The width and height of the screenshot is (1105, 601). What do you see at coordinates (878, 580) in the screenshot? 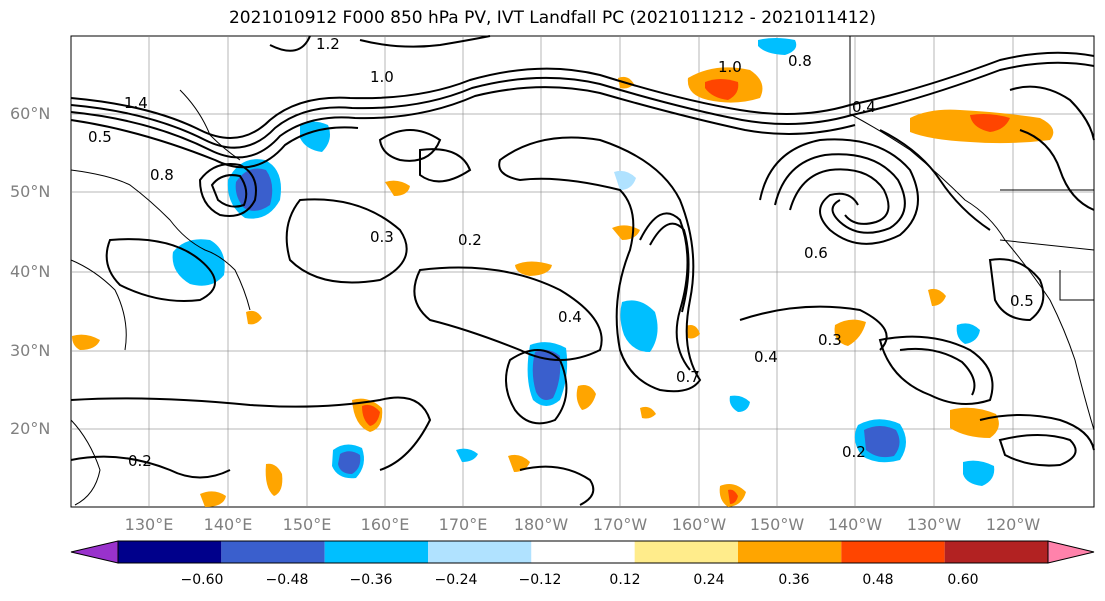
I see `colorbar-tick: 0.48` at bounding box center [878, 580].